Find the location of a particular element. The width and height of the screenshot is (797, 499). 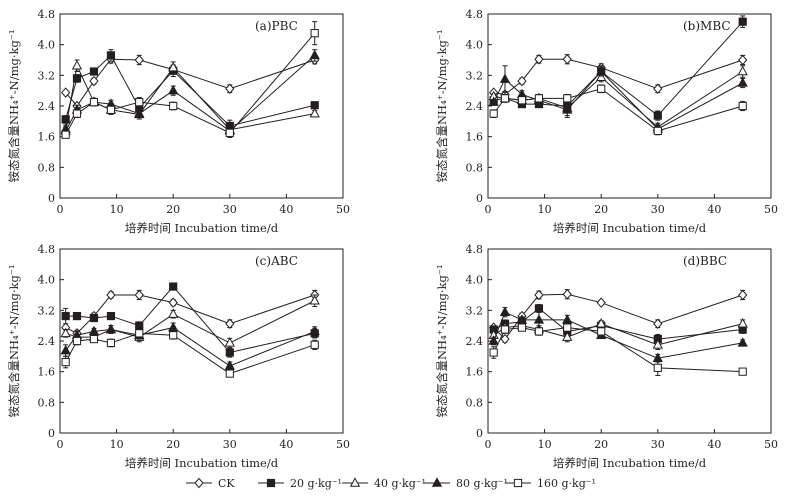

y-tick-label: 3.2 is located at coordinates (475, 310).